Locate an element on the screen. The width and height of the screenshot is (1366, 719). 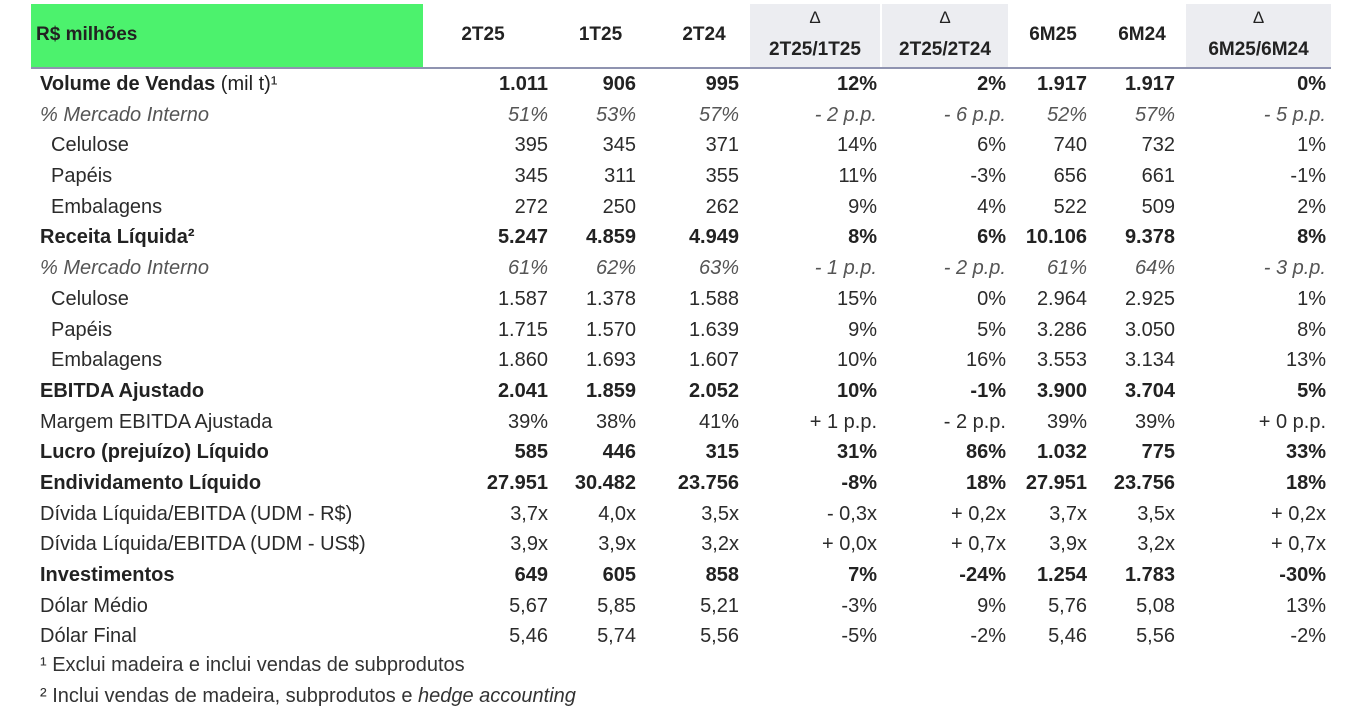
cell-delta-2t25-2t24: 0% is located at coordinates (991, 298).